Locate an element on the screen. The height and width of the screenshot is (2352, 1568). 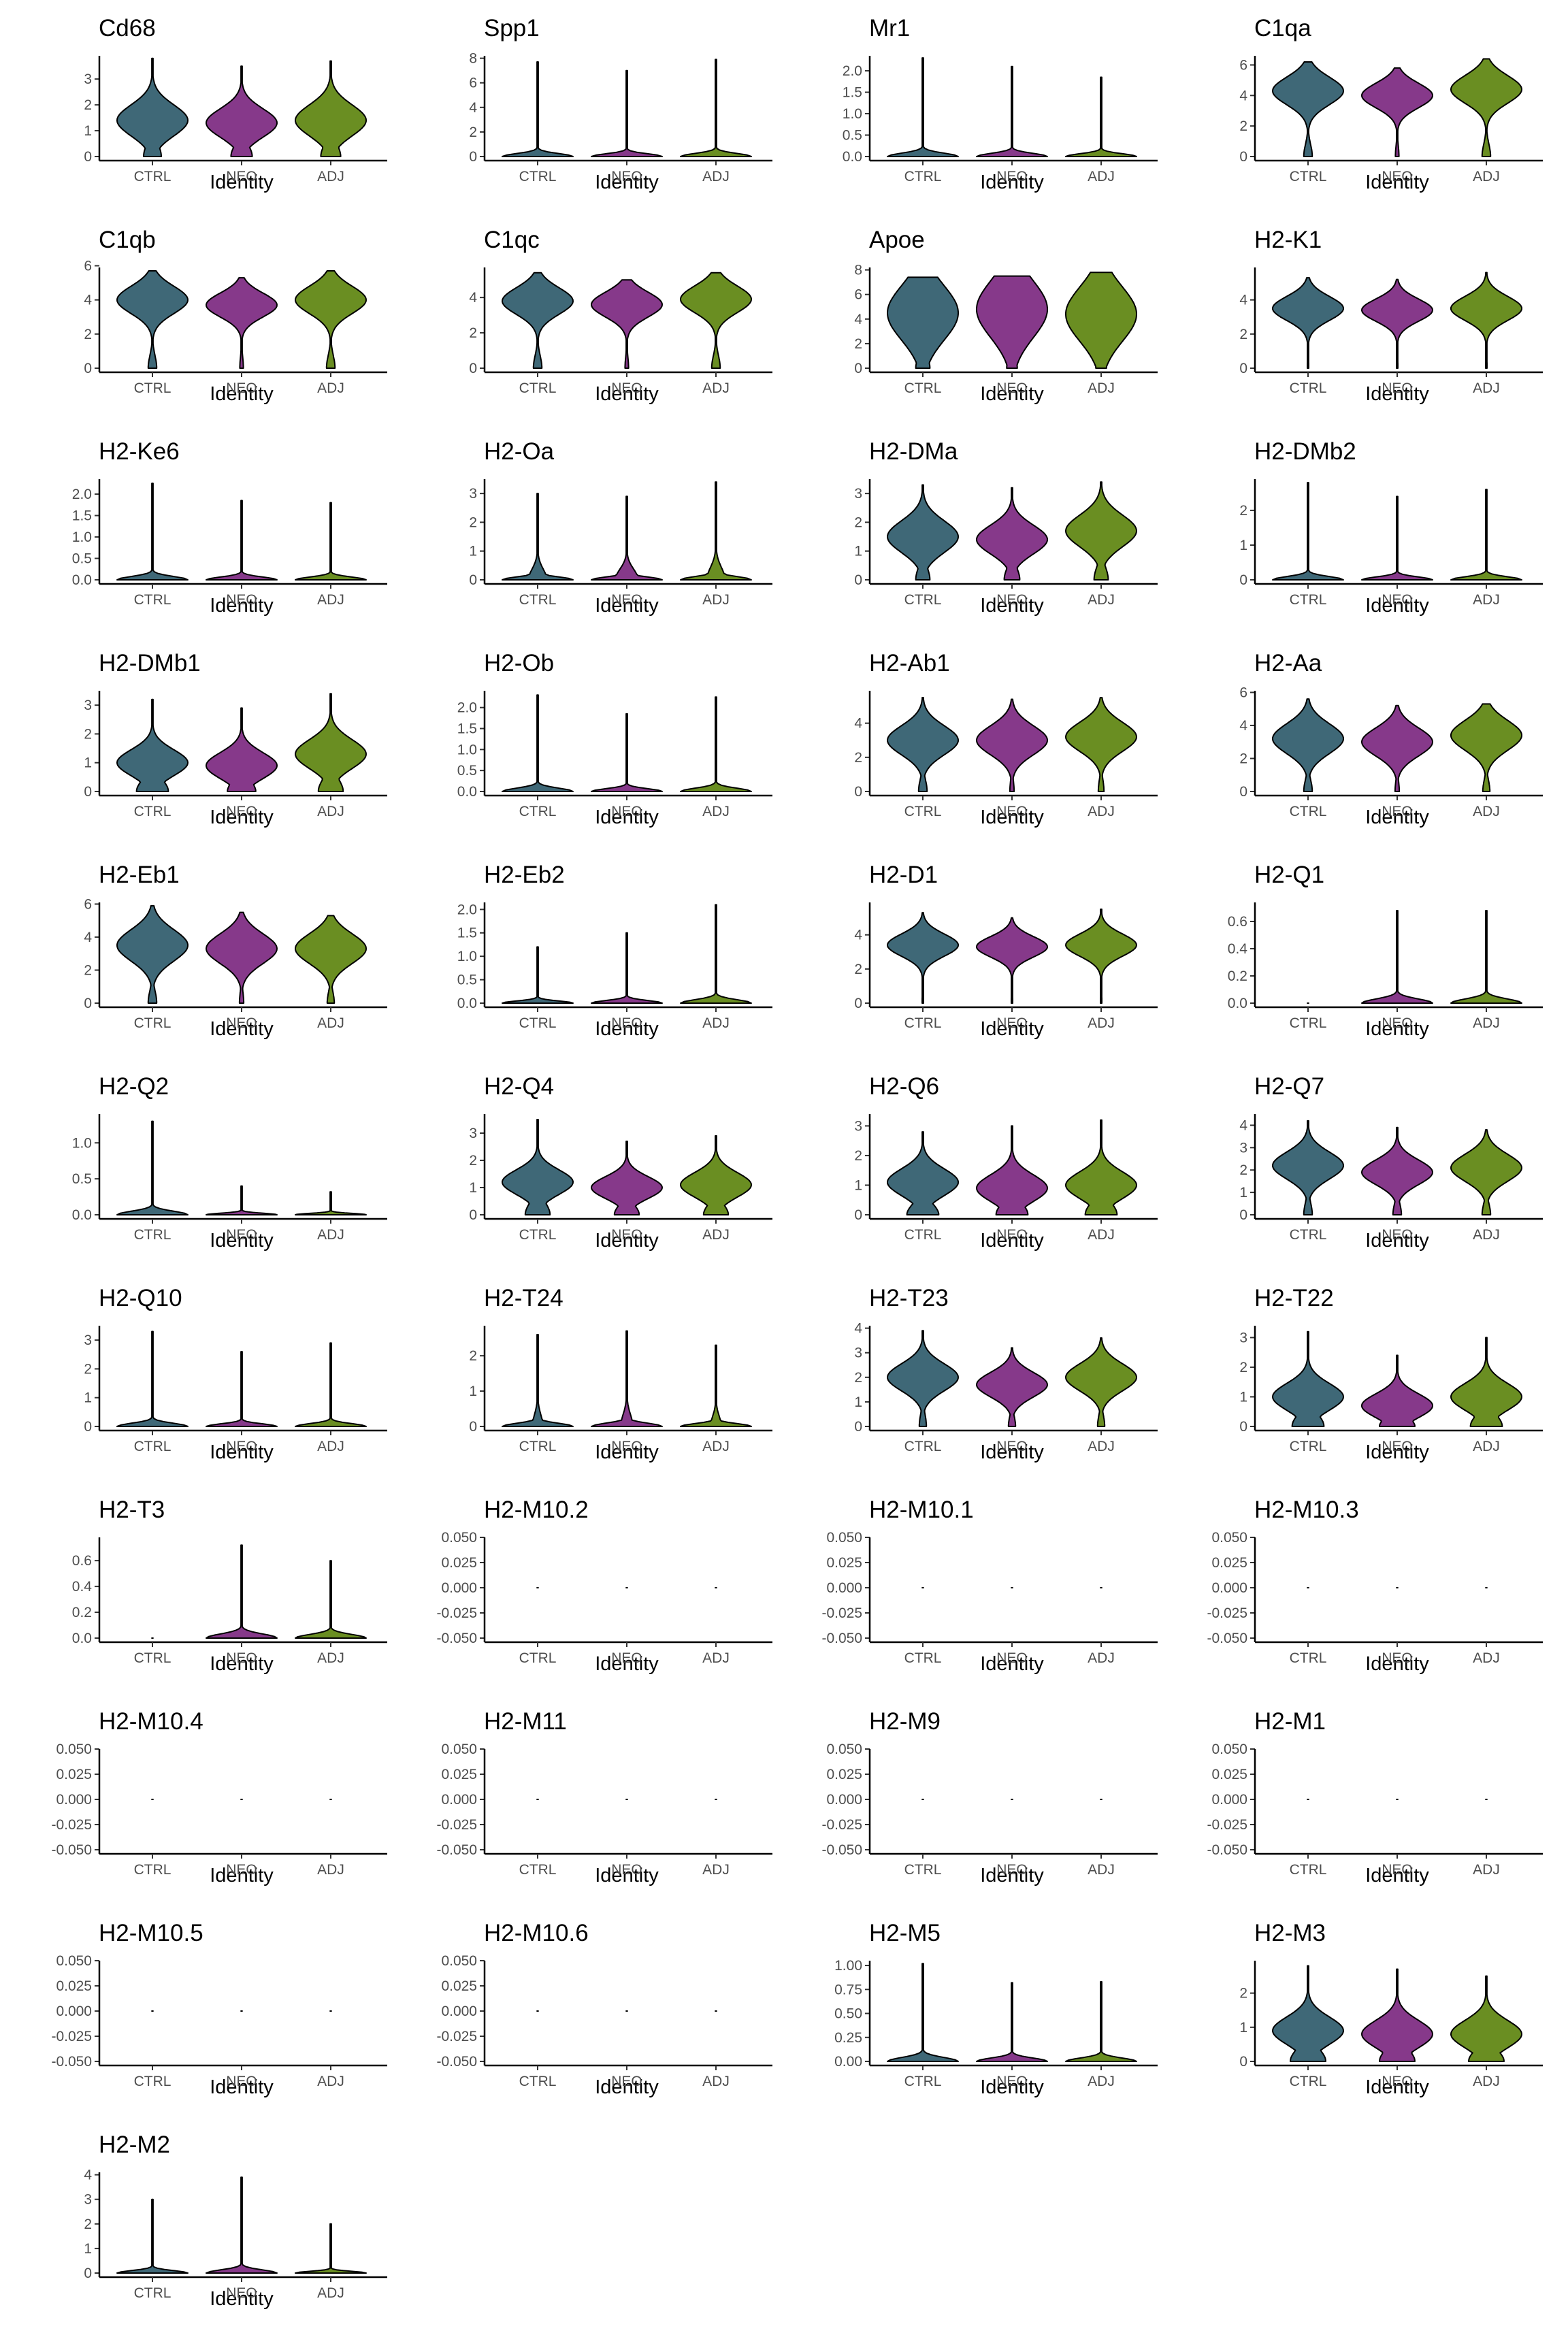
panel-h2-q1: H2-Q1 Identity 0.0 0.2 0.4 0.6 CTRL NEO ADJ is located at coordinates (1352, 953).